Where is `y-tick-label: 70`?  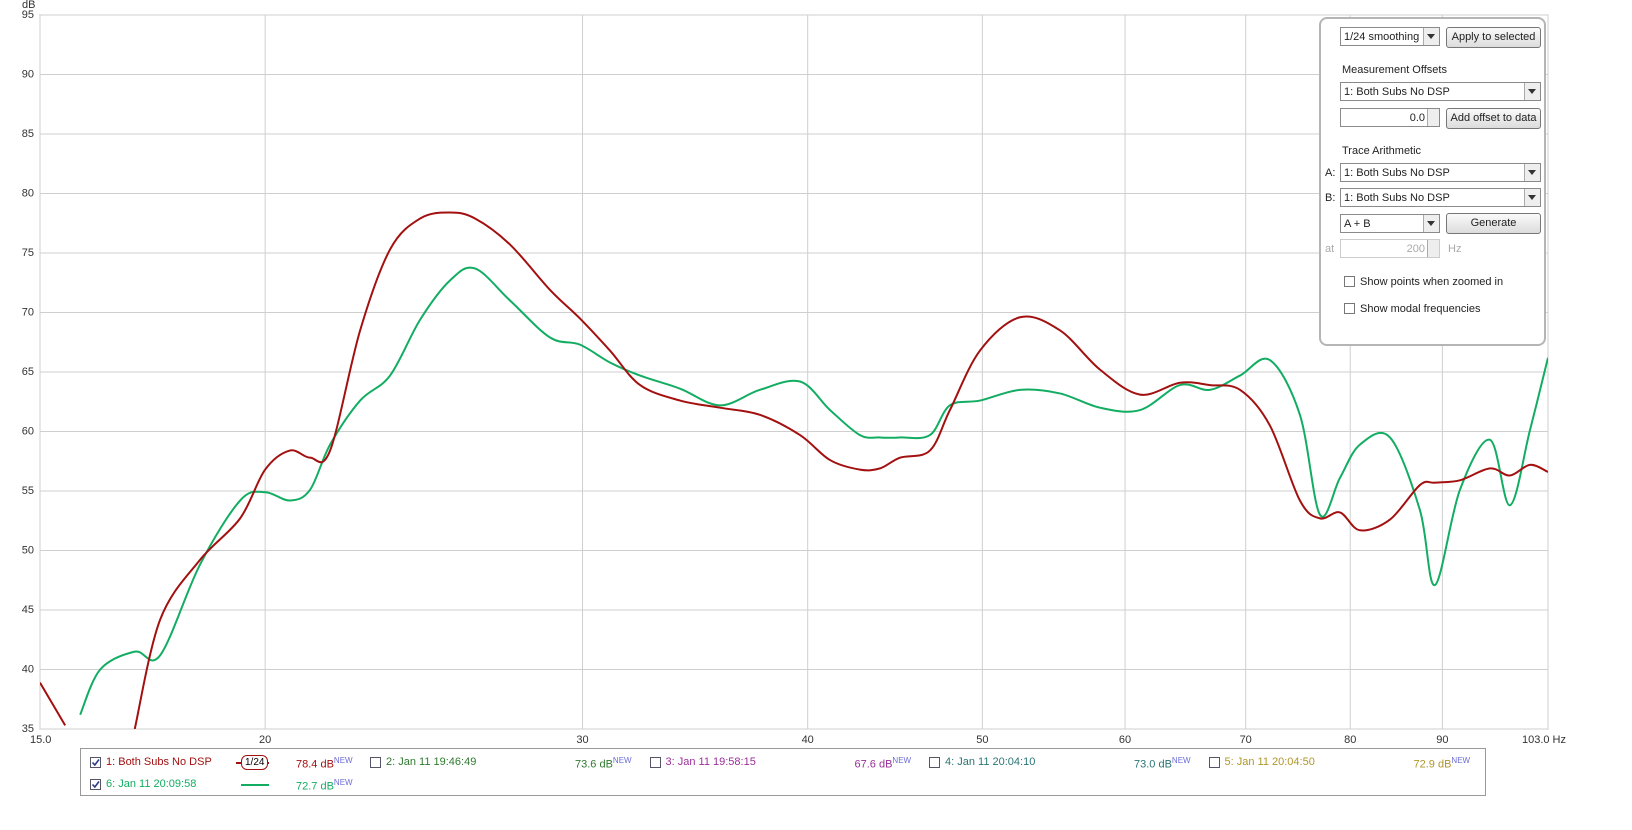 y-tick-label: 70 is located at coordinates (28, 312).